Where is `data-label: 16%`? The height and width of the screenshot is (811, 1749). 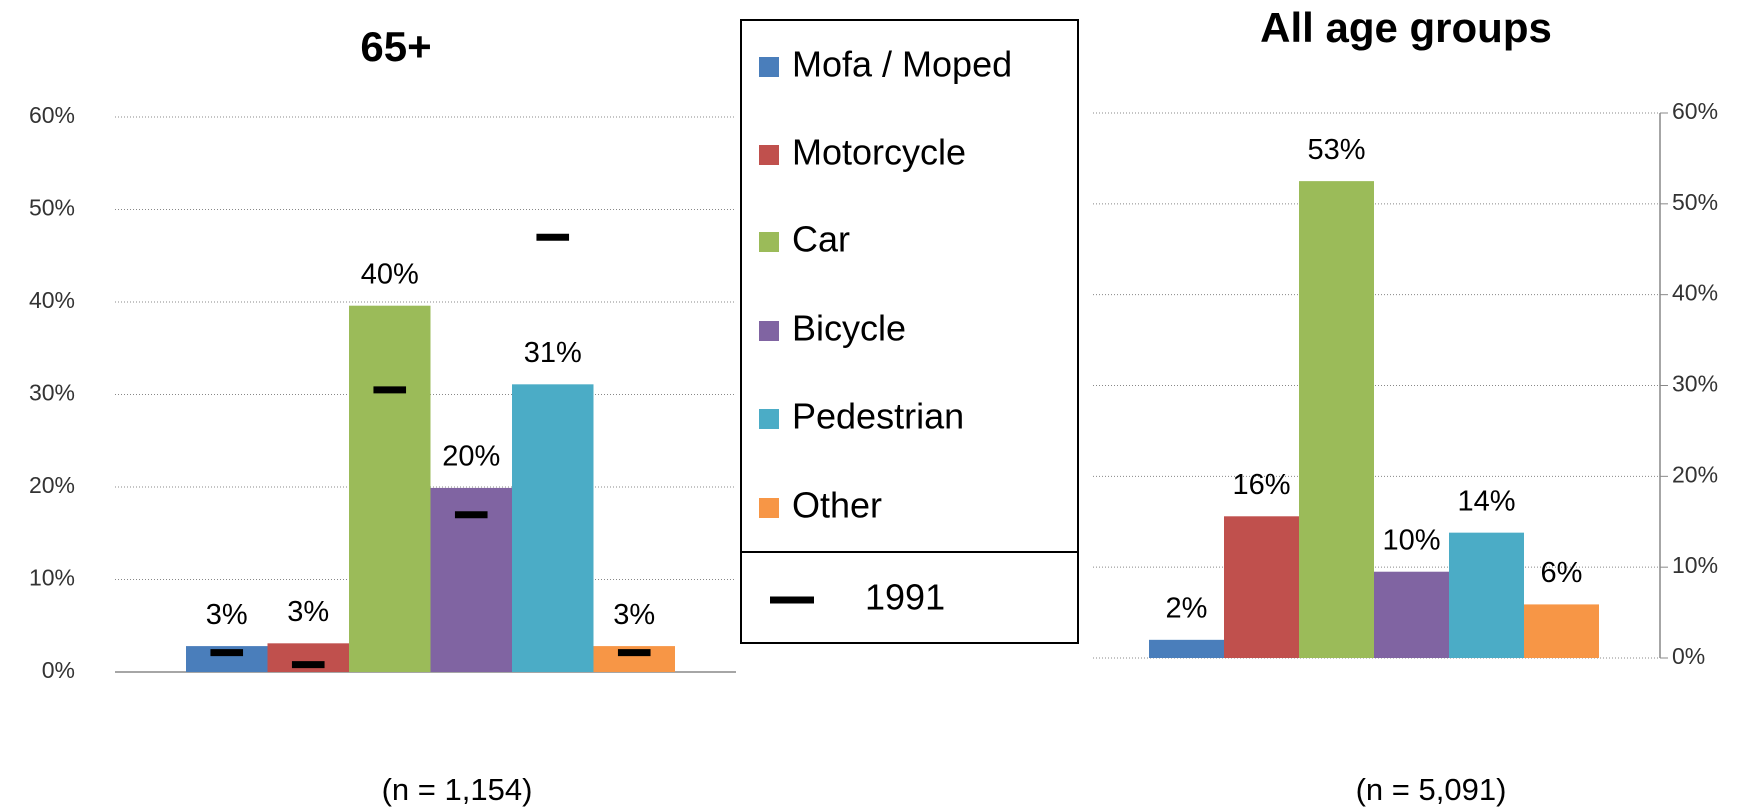 data-label: 16% is located at coordinates (1261, 485).